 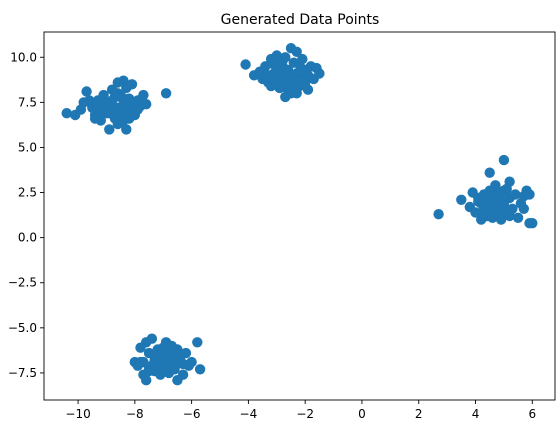 I want to click on x-tick-label: 6, so click(x=532, y=414).